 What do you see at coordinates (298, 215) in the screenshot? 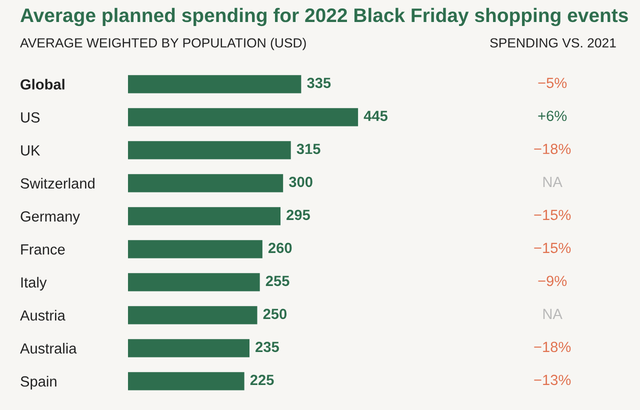
I see `data-label: 295` at bounding box center [298, 215].